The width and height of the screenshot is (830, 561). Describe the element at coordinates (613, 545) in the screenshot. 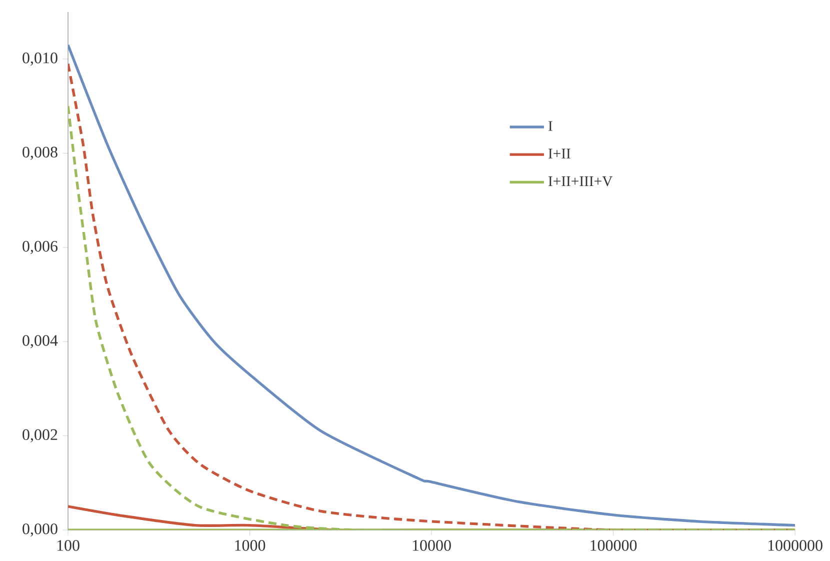

I see `x-tick-label: 100000` at that location.